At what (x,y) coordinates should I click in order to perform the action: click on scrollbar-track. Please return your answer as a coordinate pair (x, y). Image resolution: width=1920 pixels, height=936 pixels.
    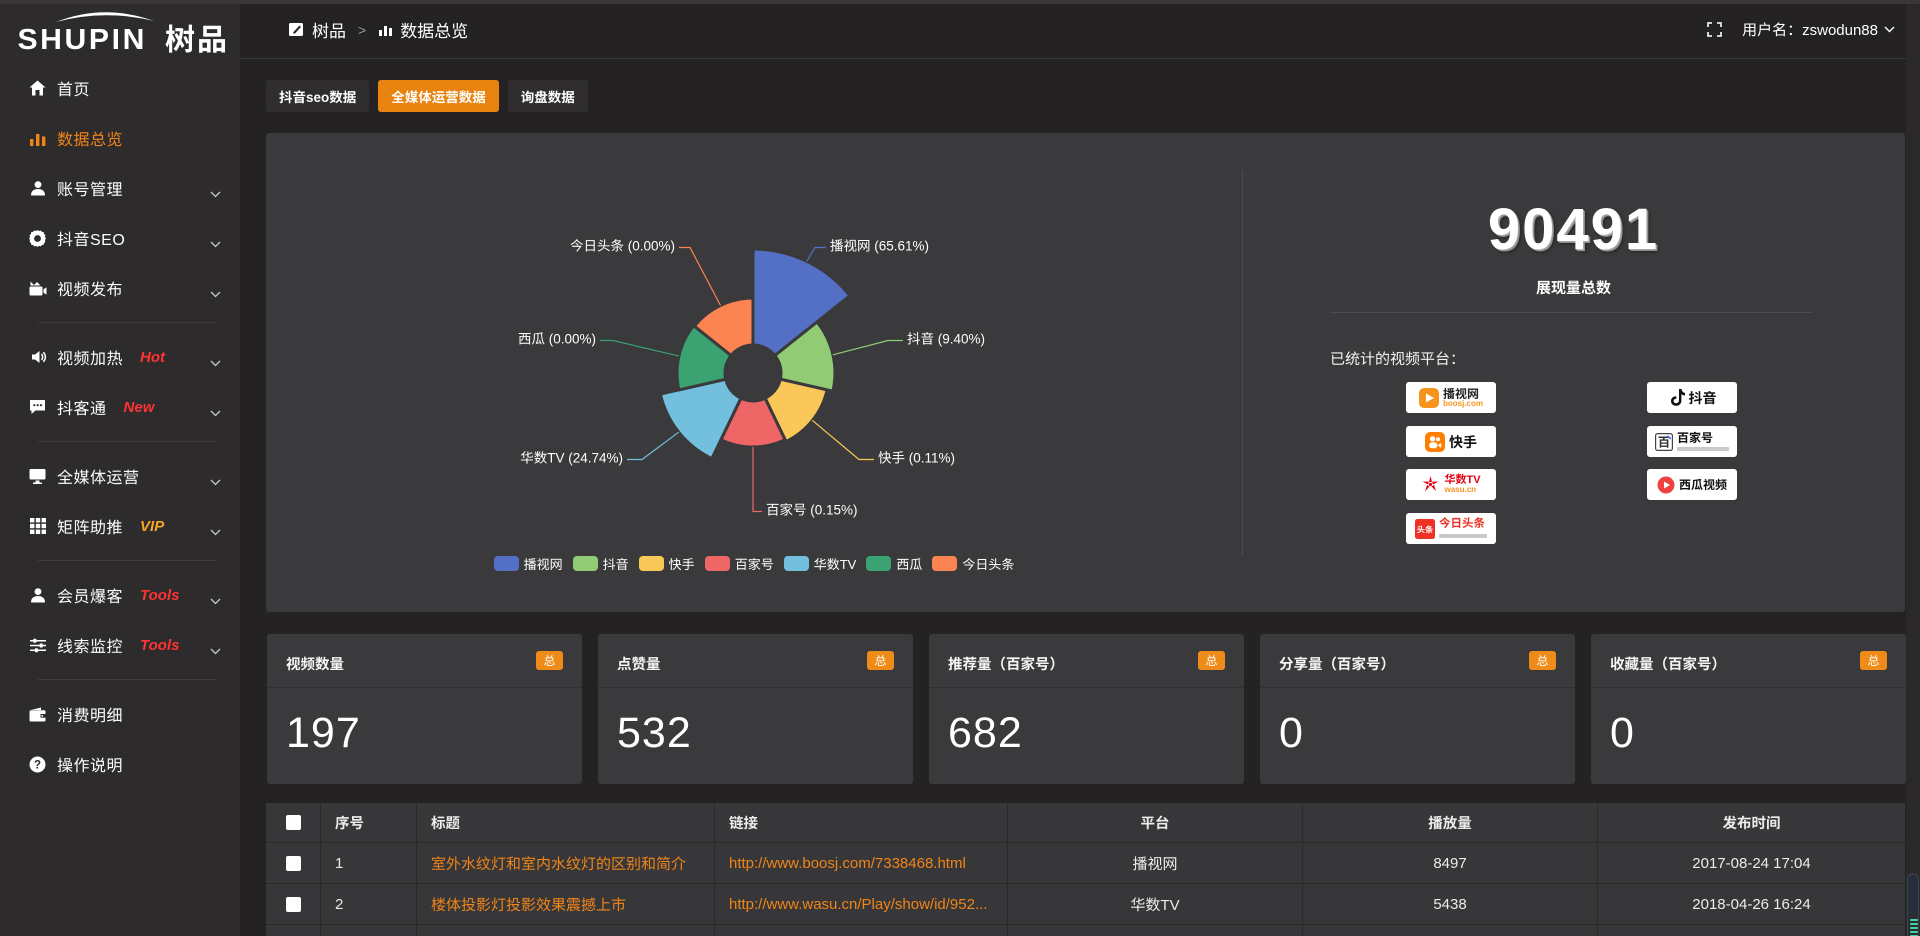
    Looking at the image, I should click on (1913, 468).